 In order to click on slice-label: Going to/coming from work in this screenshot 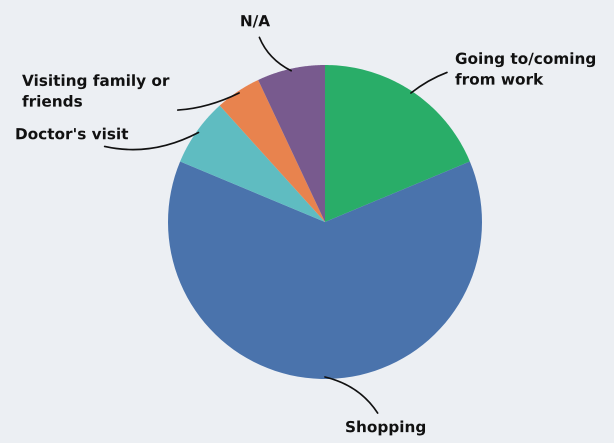, I will do `click(525, 68)`.